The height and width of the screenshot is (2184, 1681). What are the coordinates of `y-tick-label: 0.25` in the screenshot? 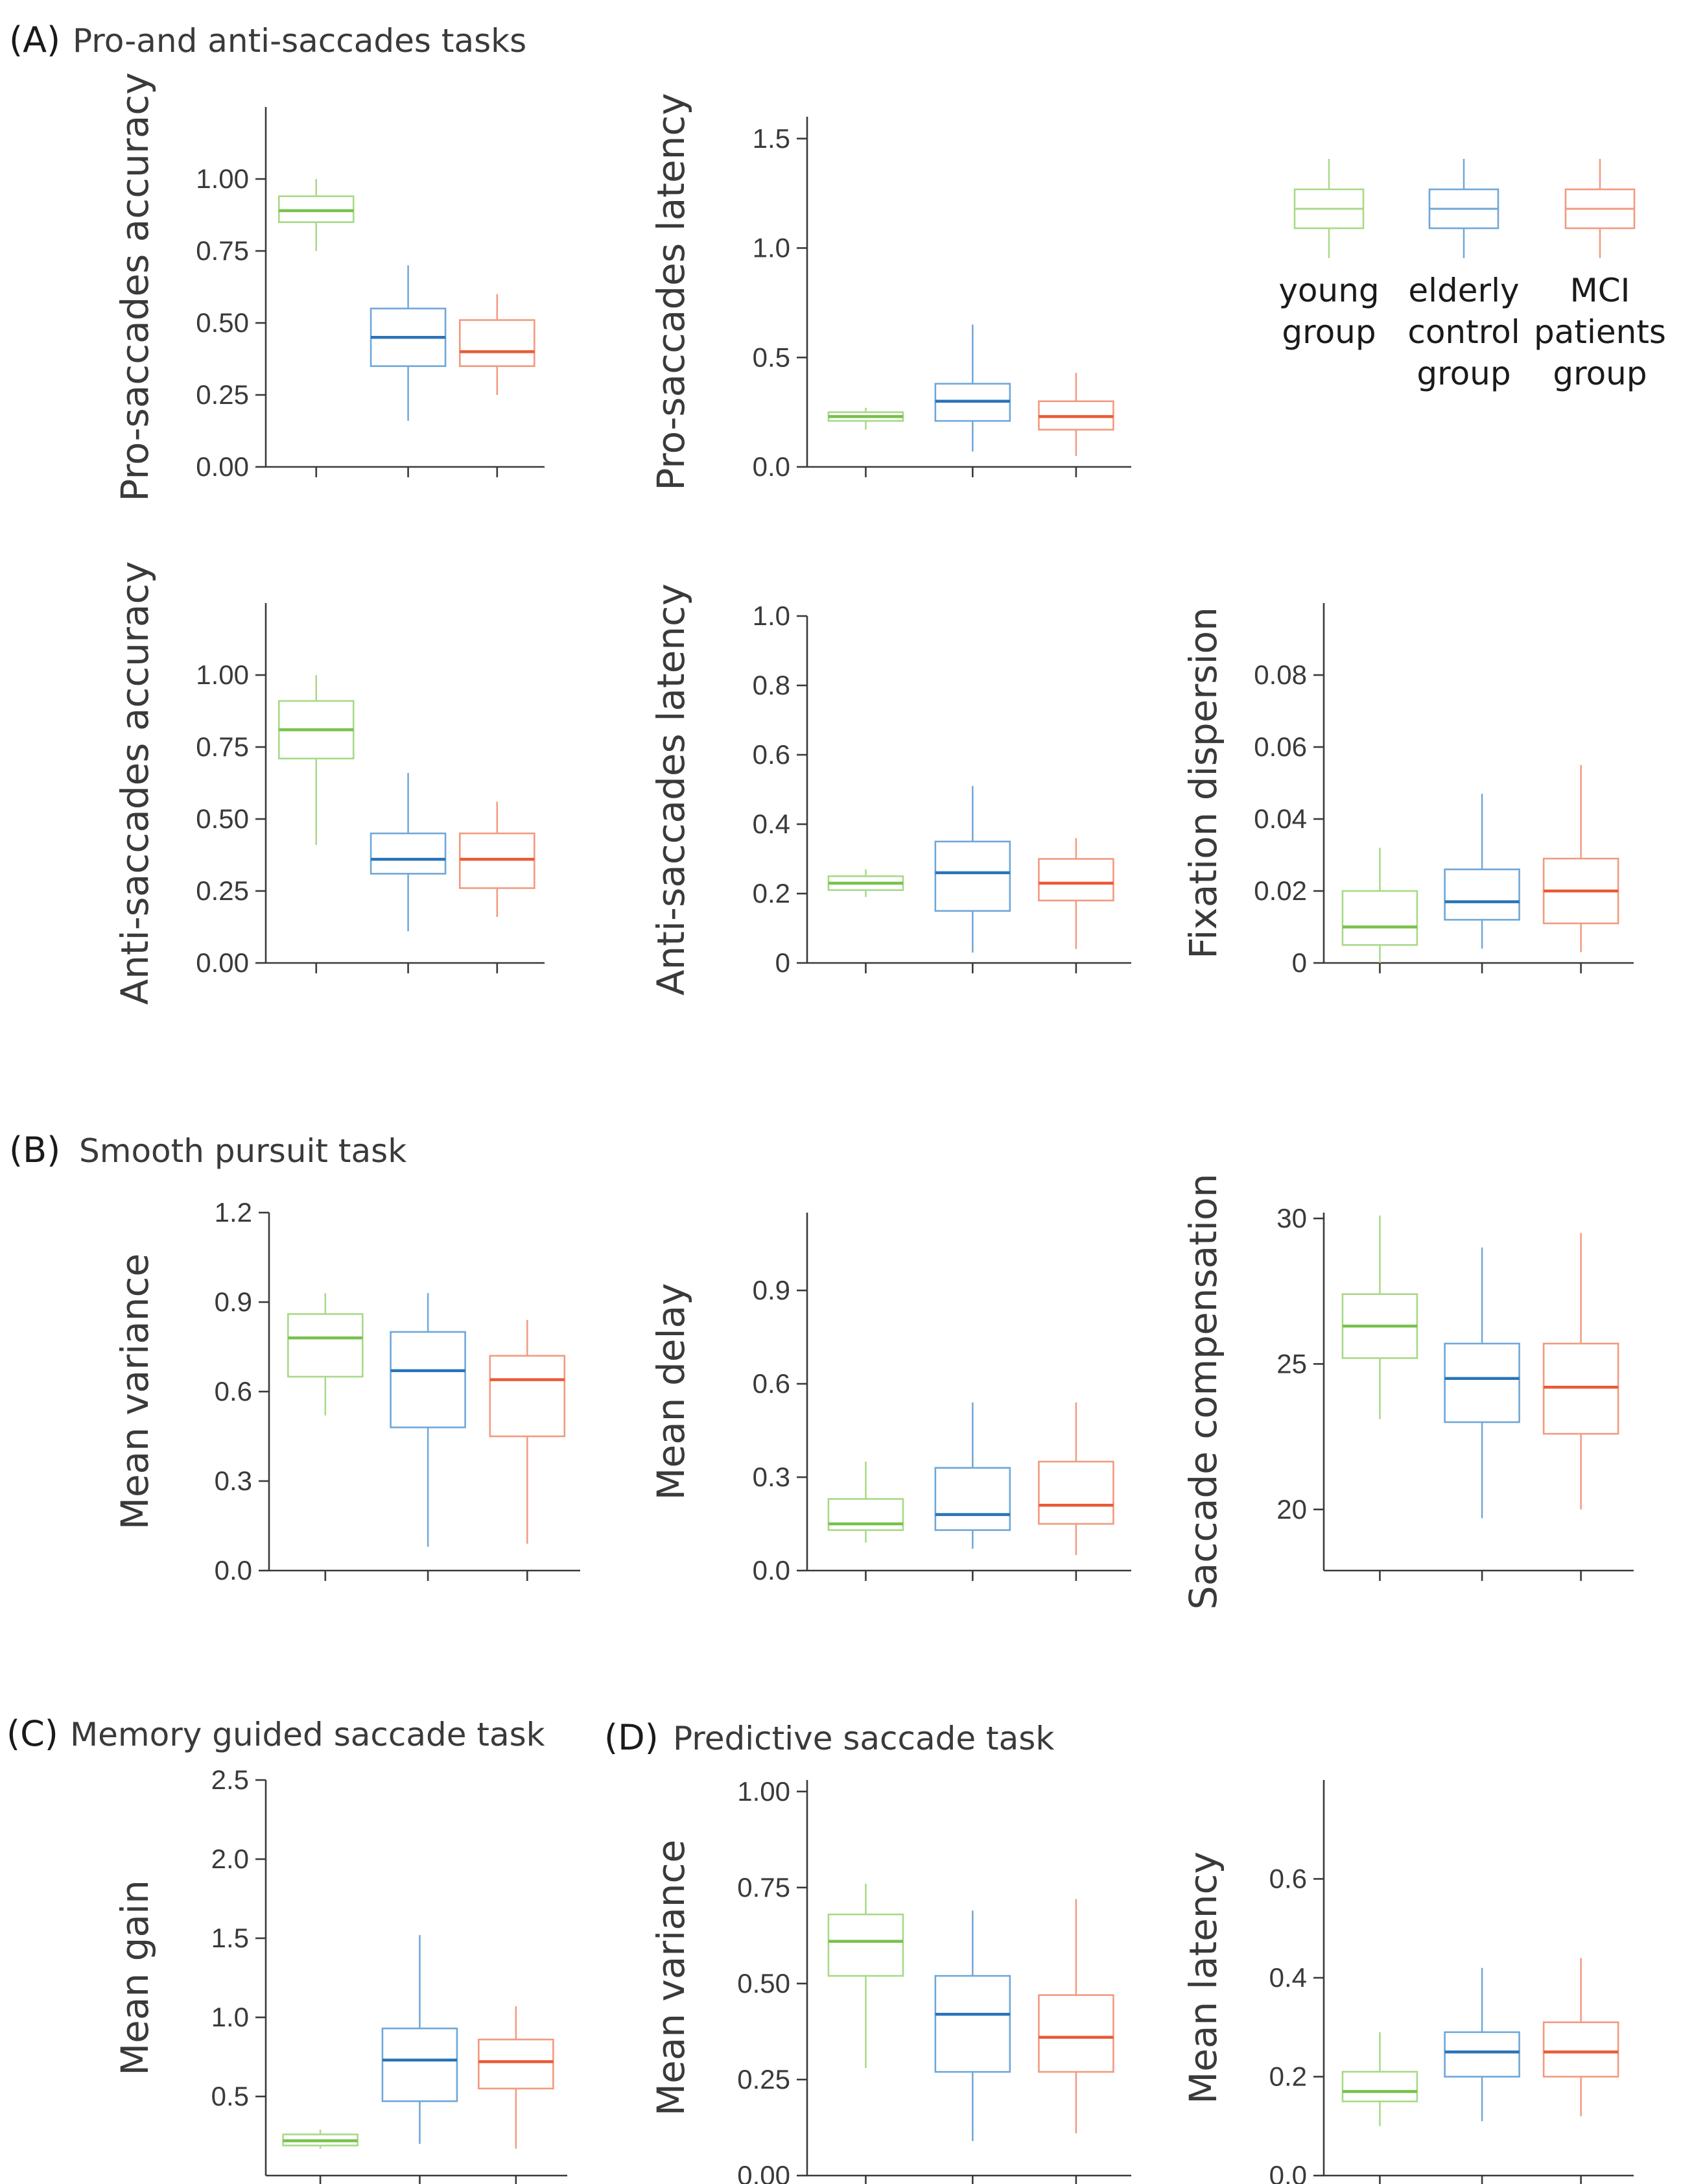 It's located at (222, 891).